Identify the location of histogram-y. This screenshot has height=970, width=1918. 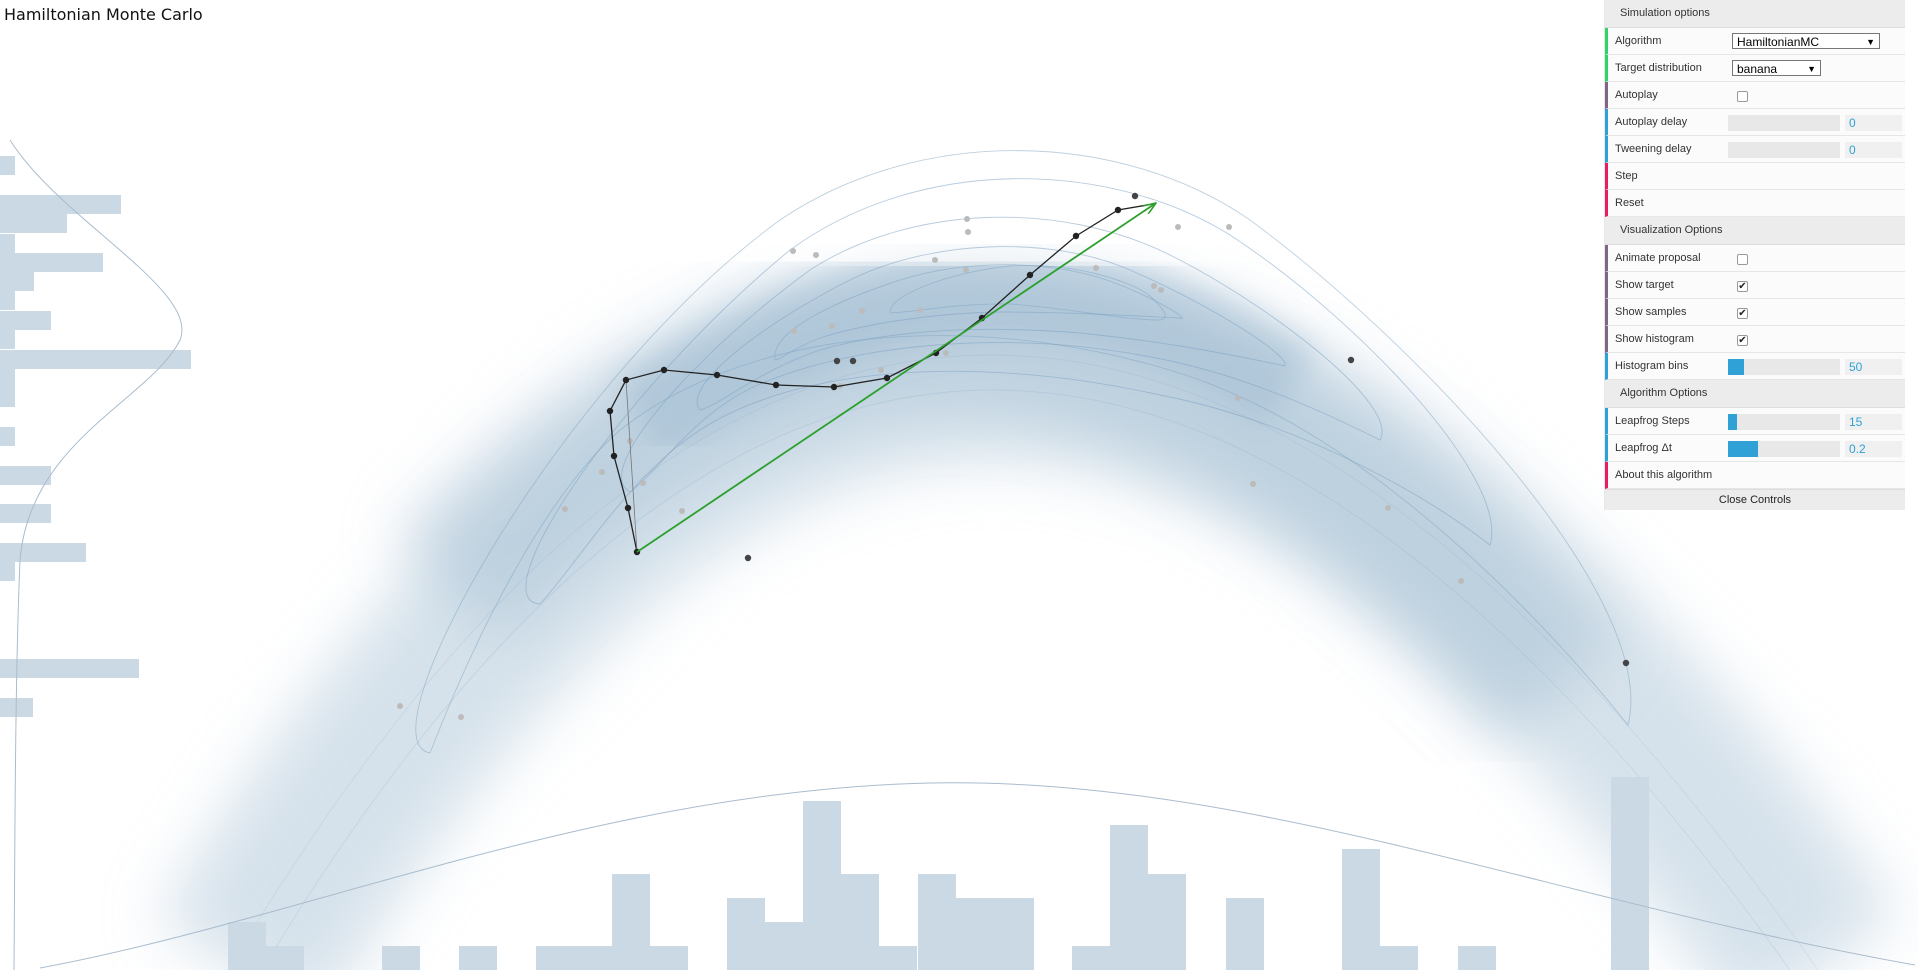
(95, 436).